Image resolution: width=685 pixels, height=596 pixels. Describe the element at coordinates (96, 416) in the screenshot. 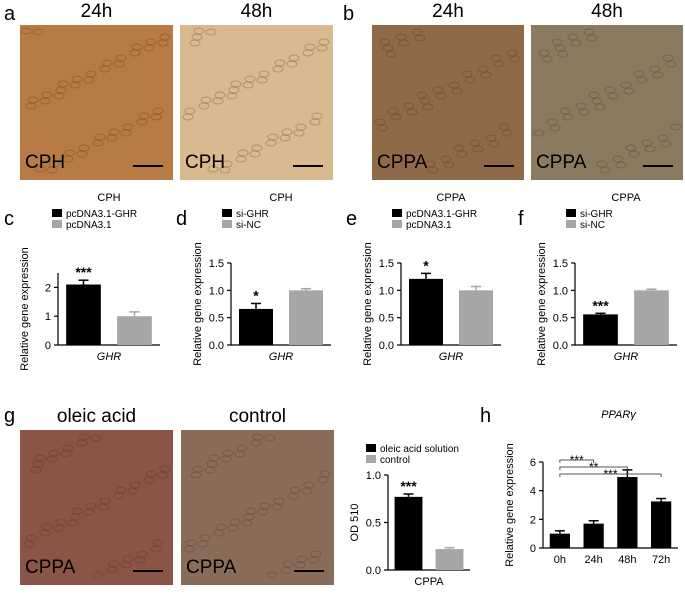

I see `image-title: oleic acid` at that location.